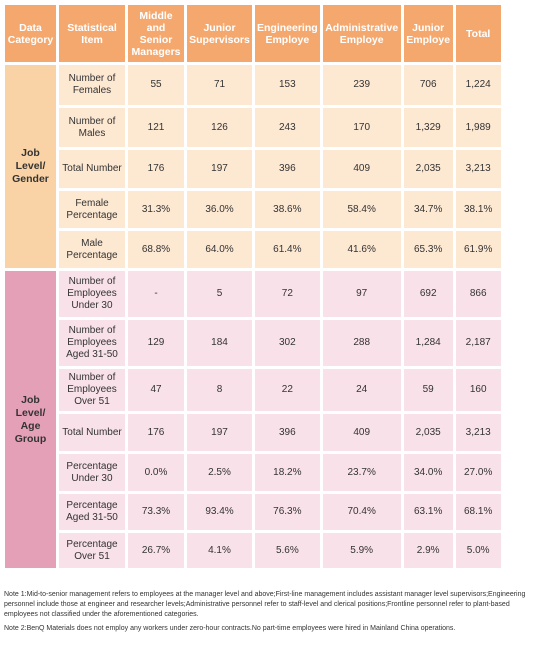 The image size is (542, 649). I want to click on value-cell: 72, so click(287, 294).